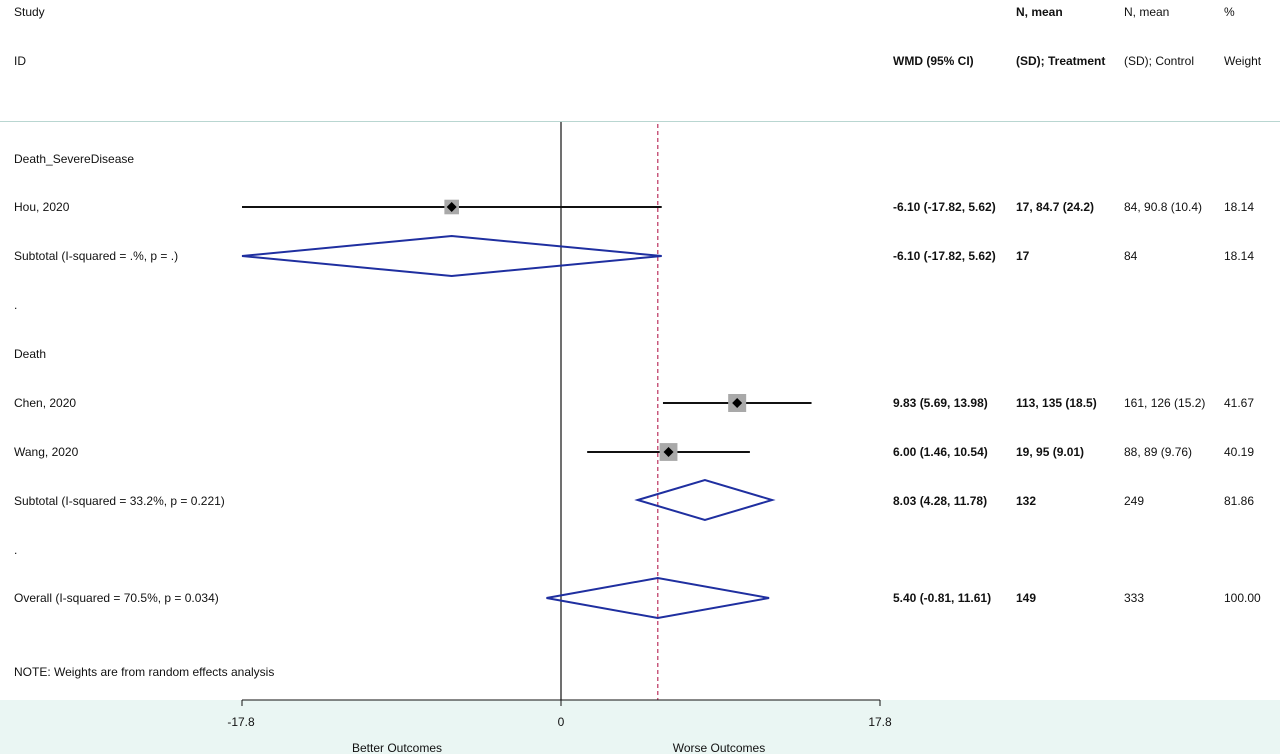  Describe the element at coordinates (119, 501) in the screenshot. I see `row-label-subtotal-death: Subtotal (I-squared = 33.2%, p = 0.221)` at that location.